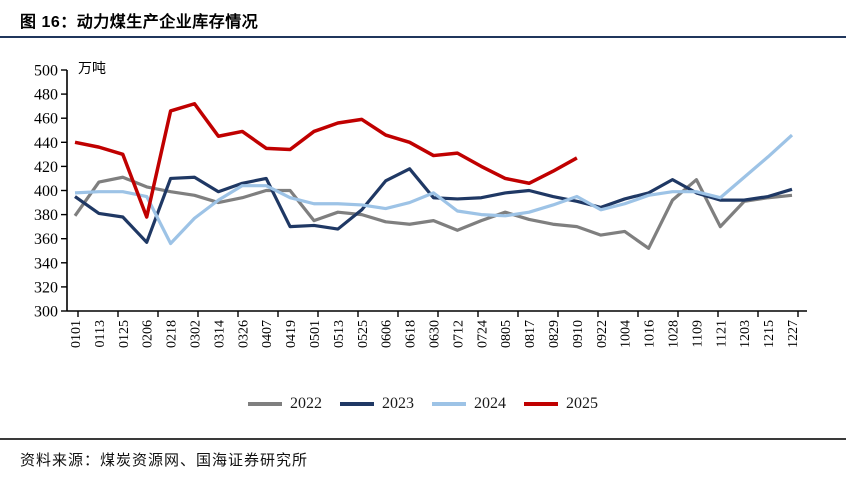 The image size is (846, 480). Describe the element at coordinates (582, 403) in the screenshot. I see `legend-label: 2025` at that location.